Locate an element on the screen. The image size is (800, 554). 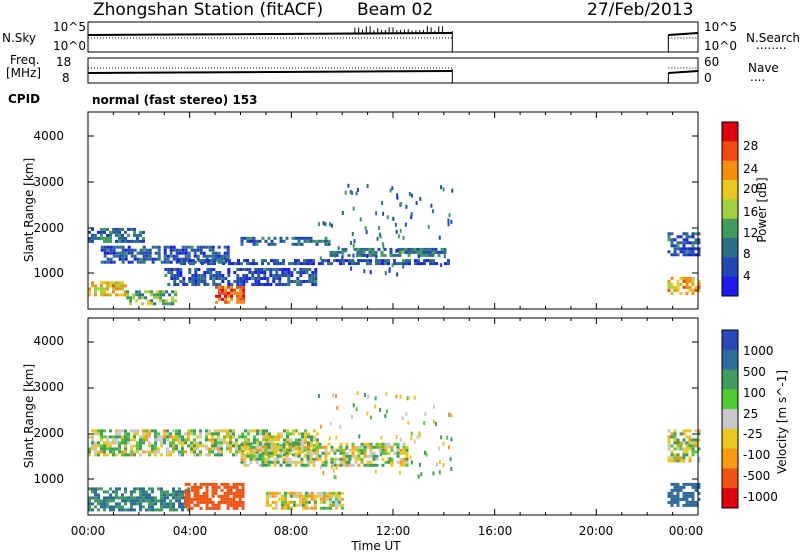
noise-left-tick-top: 10^5 is located at coordinates (69, 27).